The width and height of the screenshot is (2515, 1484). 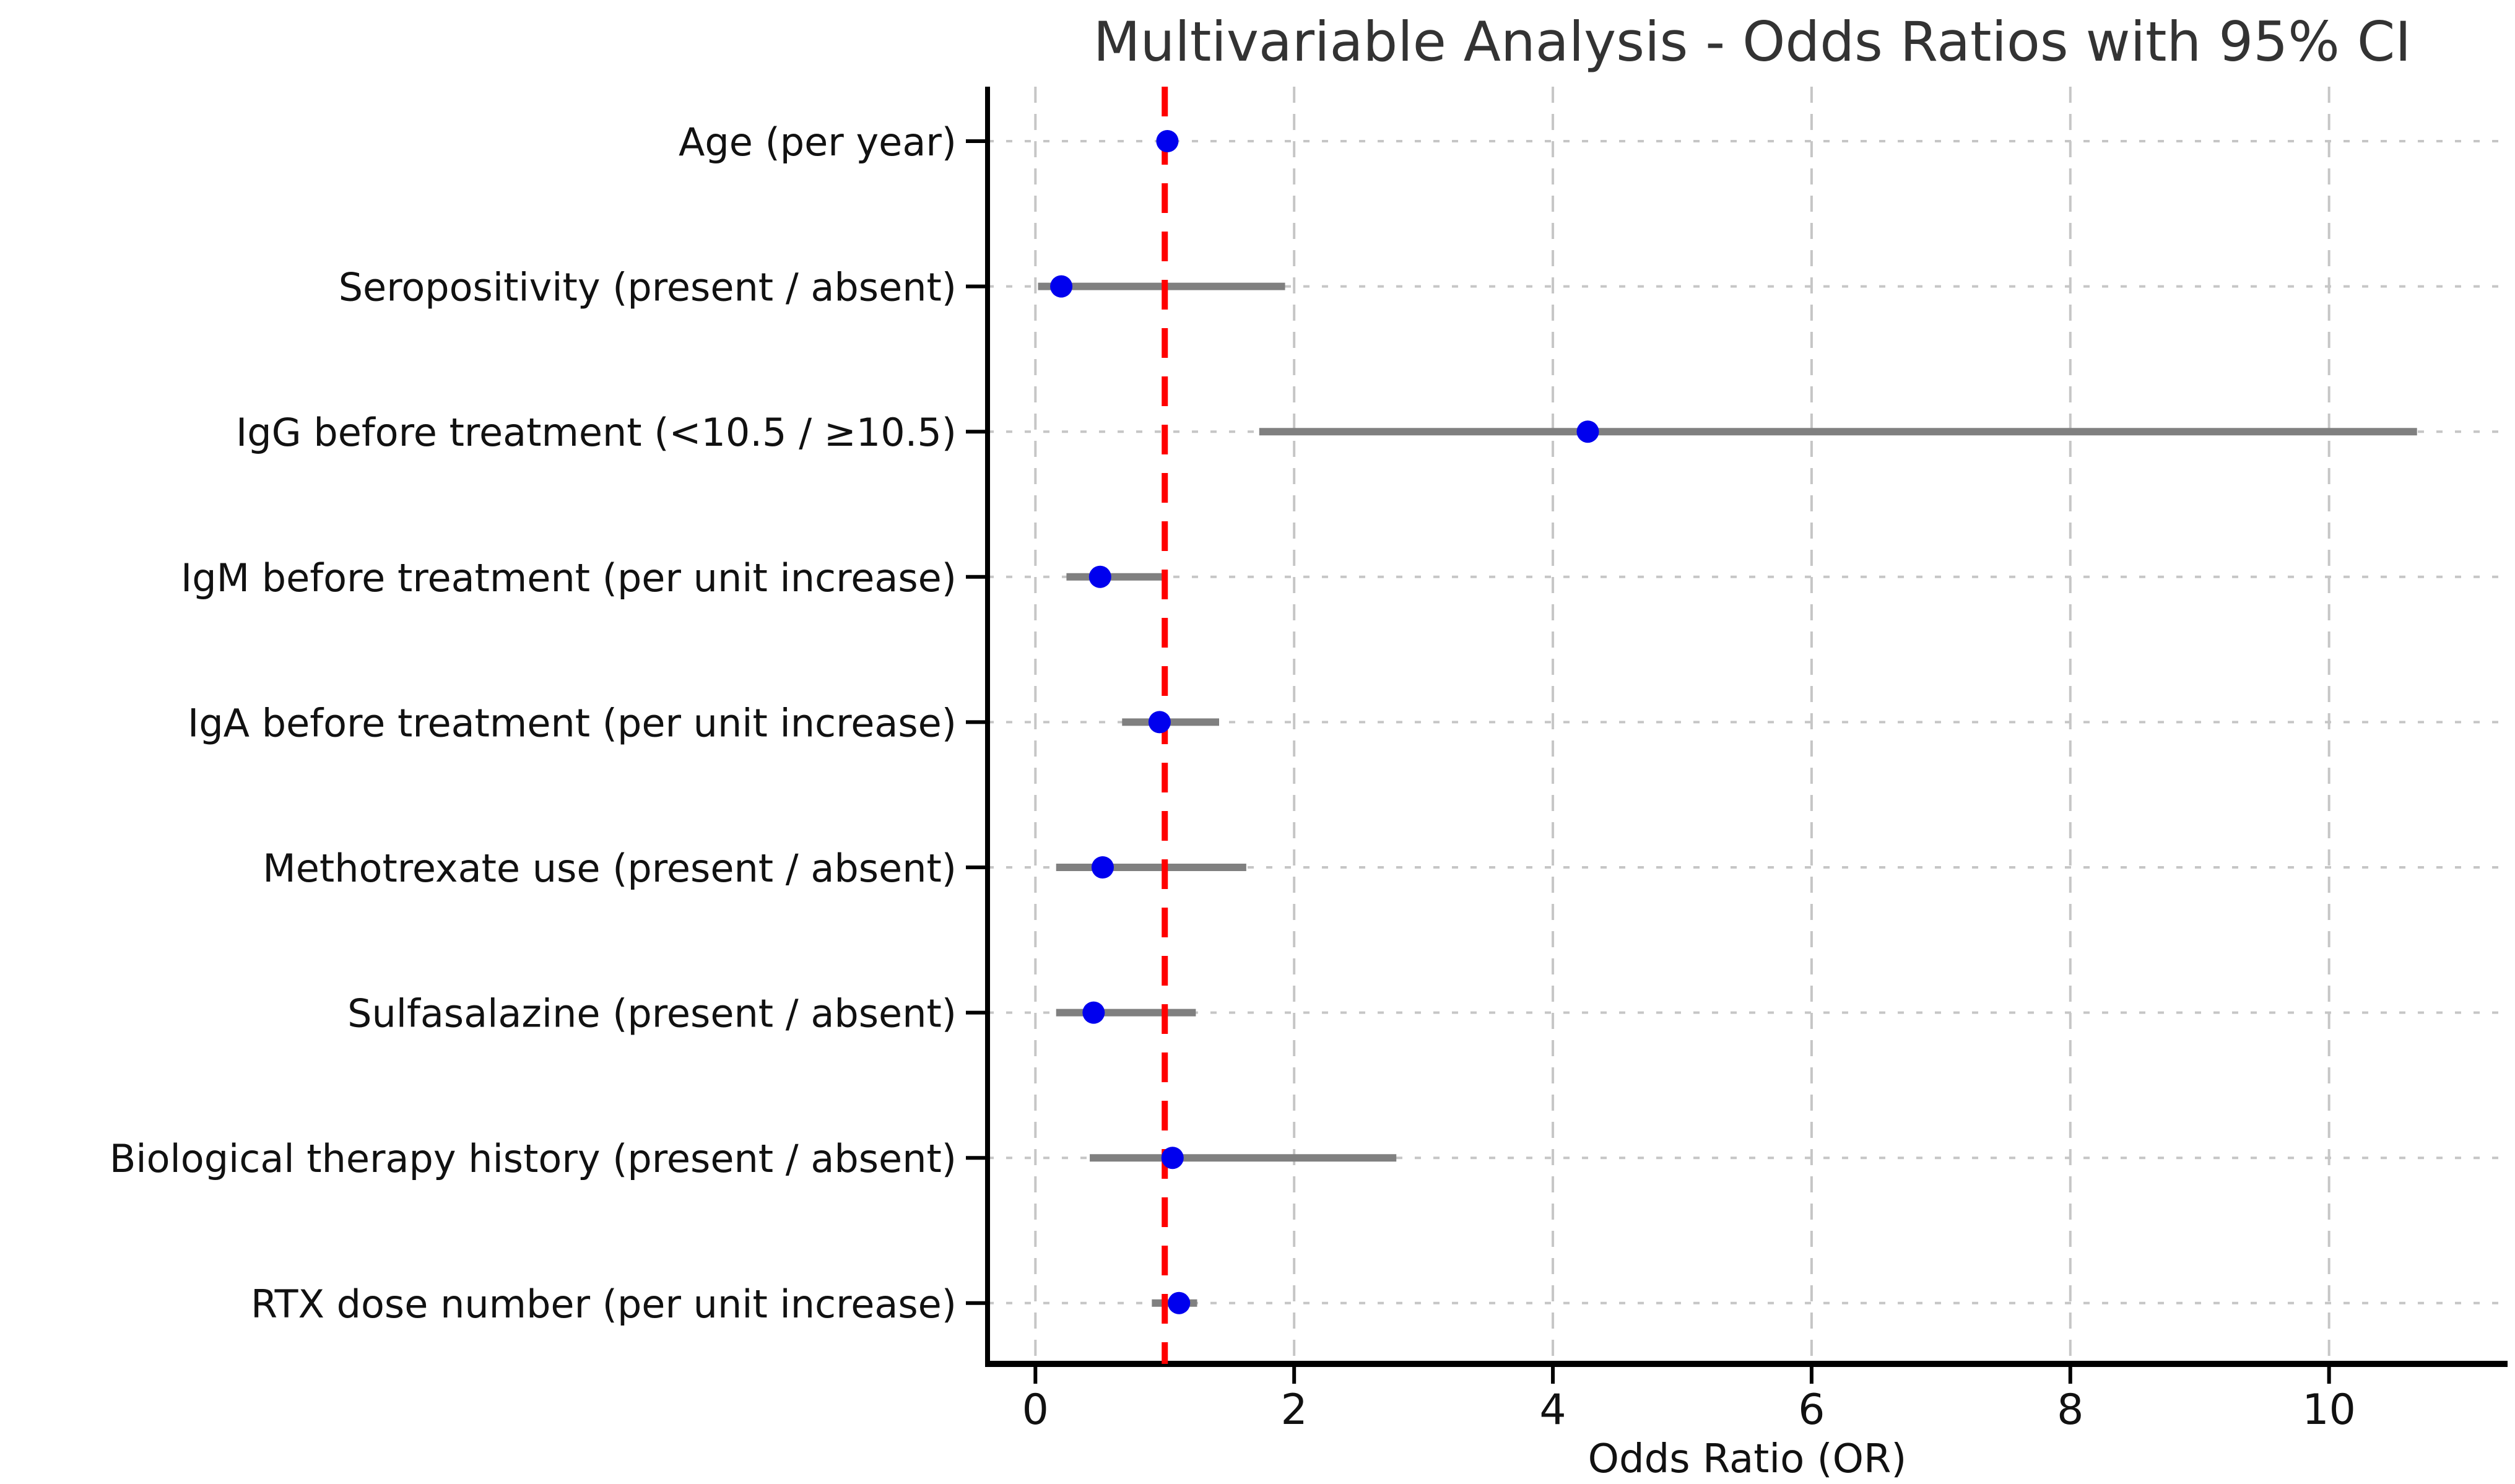 What do you see at coordinates (1294, 1410) in the screenshot?
I see `x-tick-label: 2` at bounding box center [1294, 1410].